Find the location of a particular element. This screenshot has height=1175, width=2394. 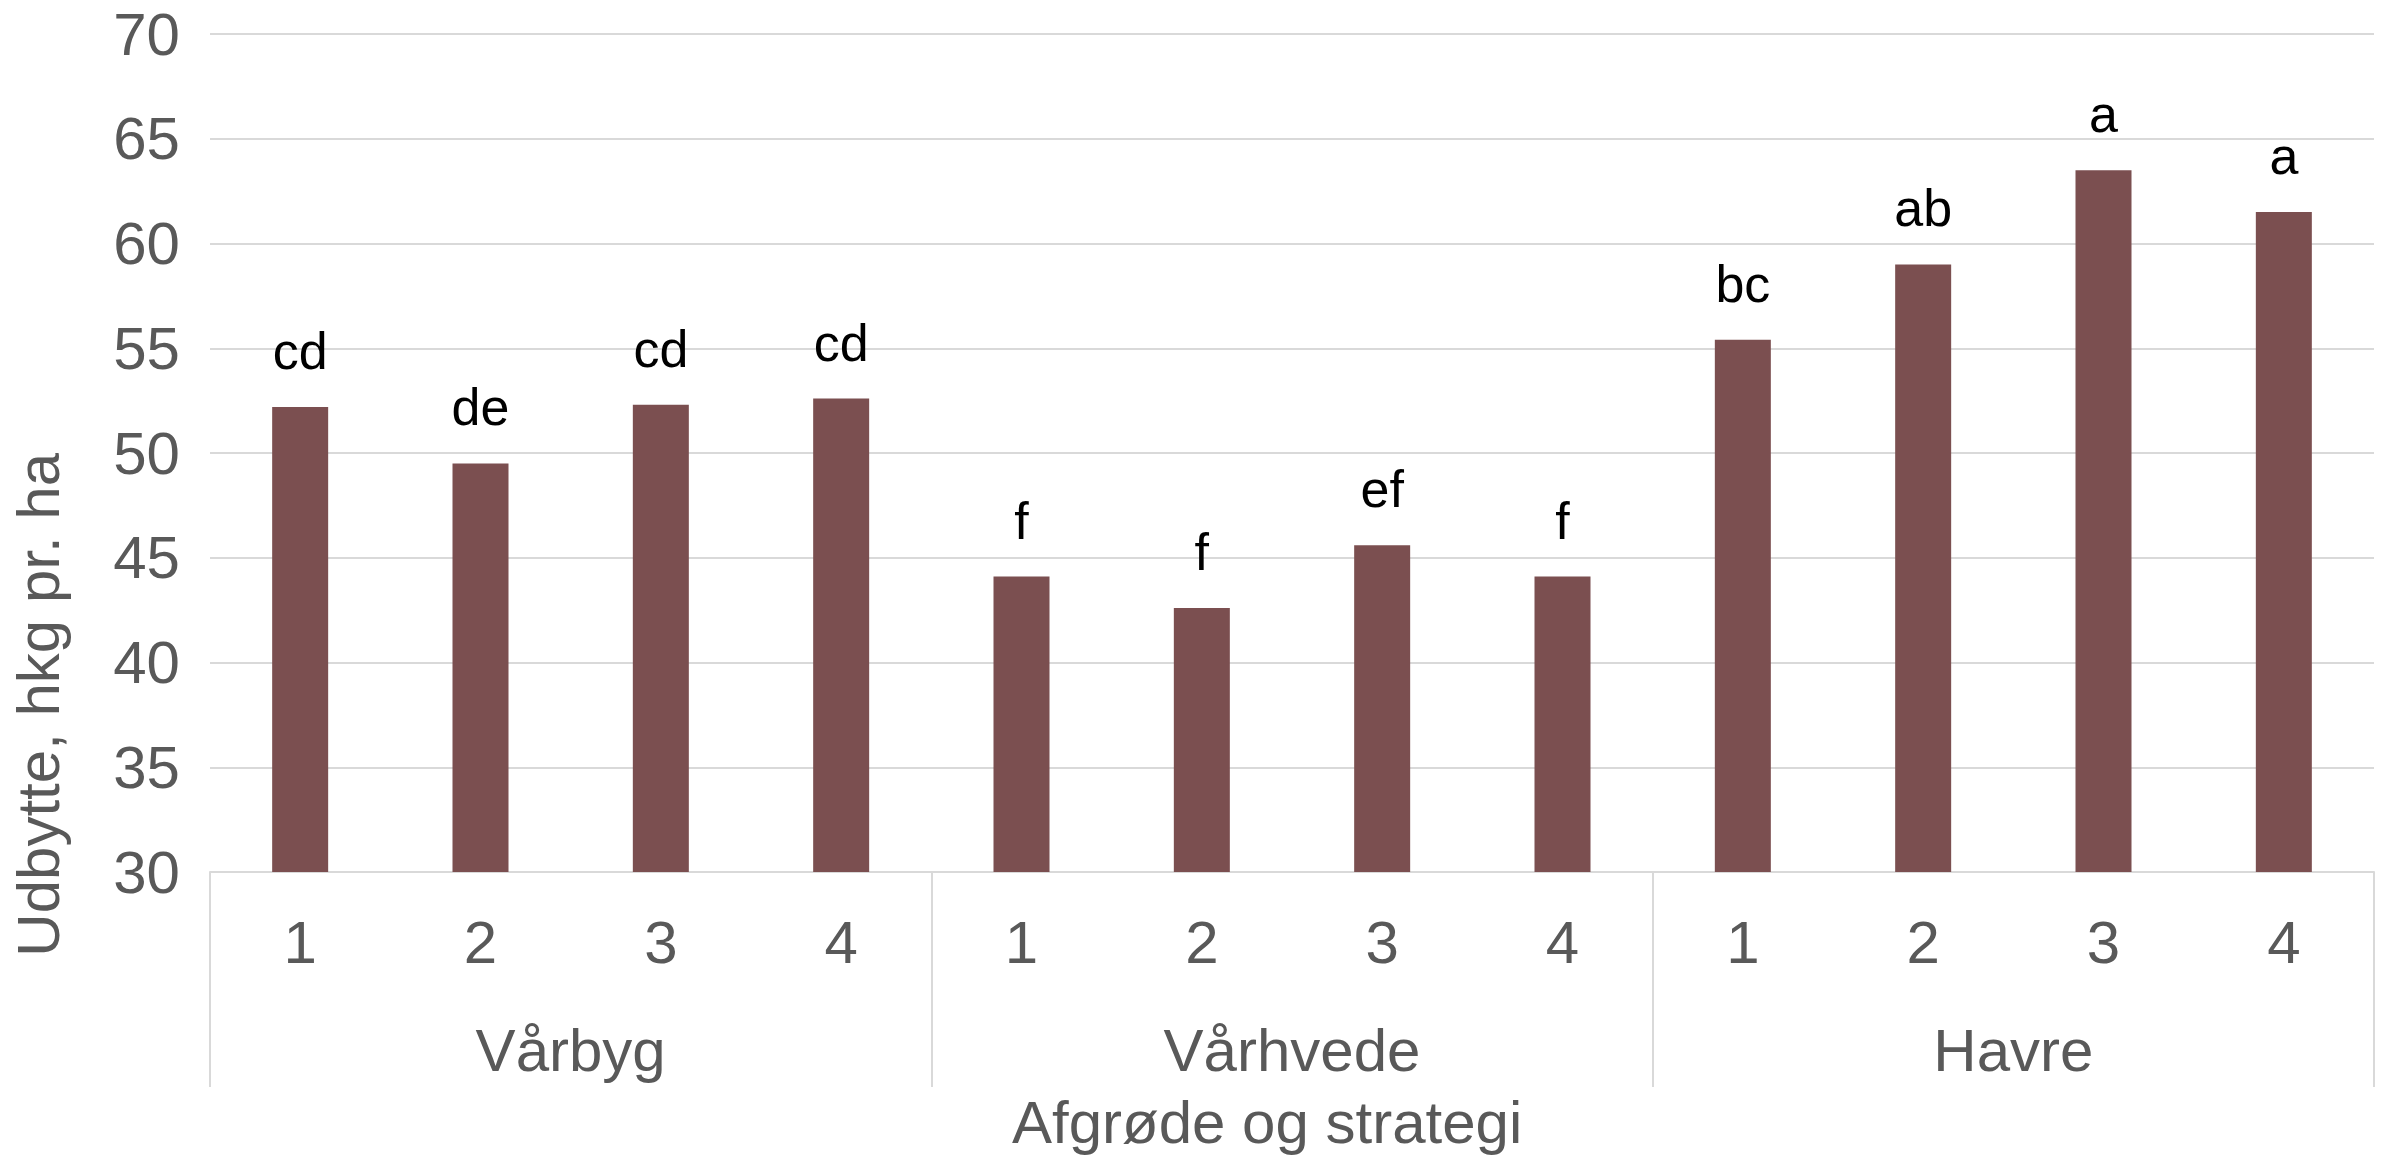

y-tick-label: 60 is located at coordinates (146, 243).